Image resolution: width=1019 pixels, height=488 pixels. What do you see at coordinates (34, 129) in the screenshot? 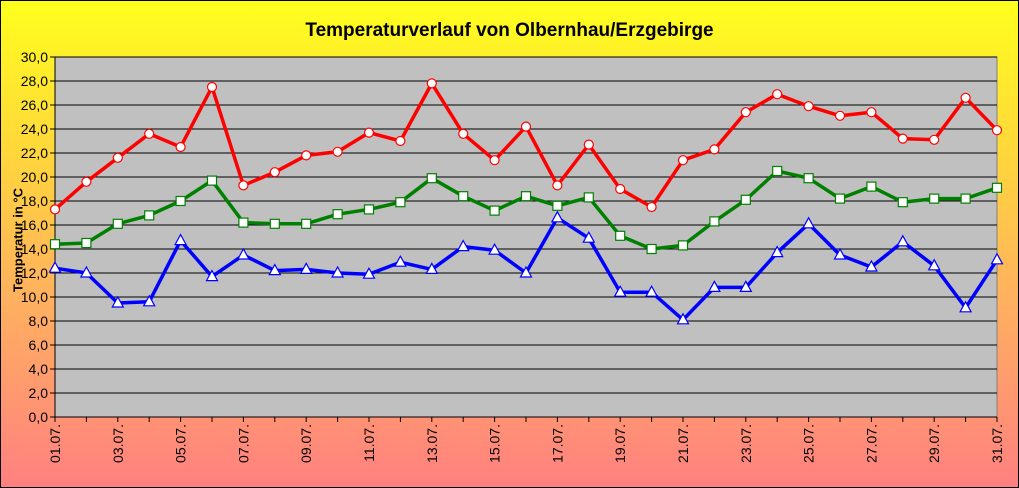
I see `y-tick-label: 24,0` at bounding box center [34, 129].